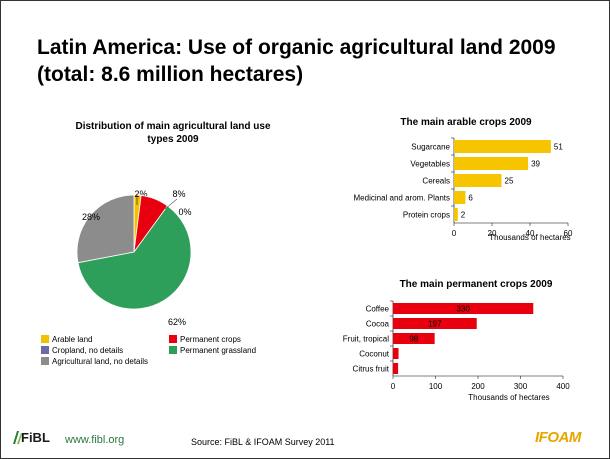 This screenshot has width=610, height=459. Describe the element at coordinates (530, 233) in the screenshot. I see `x-tick-label-40: 40` at that location.